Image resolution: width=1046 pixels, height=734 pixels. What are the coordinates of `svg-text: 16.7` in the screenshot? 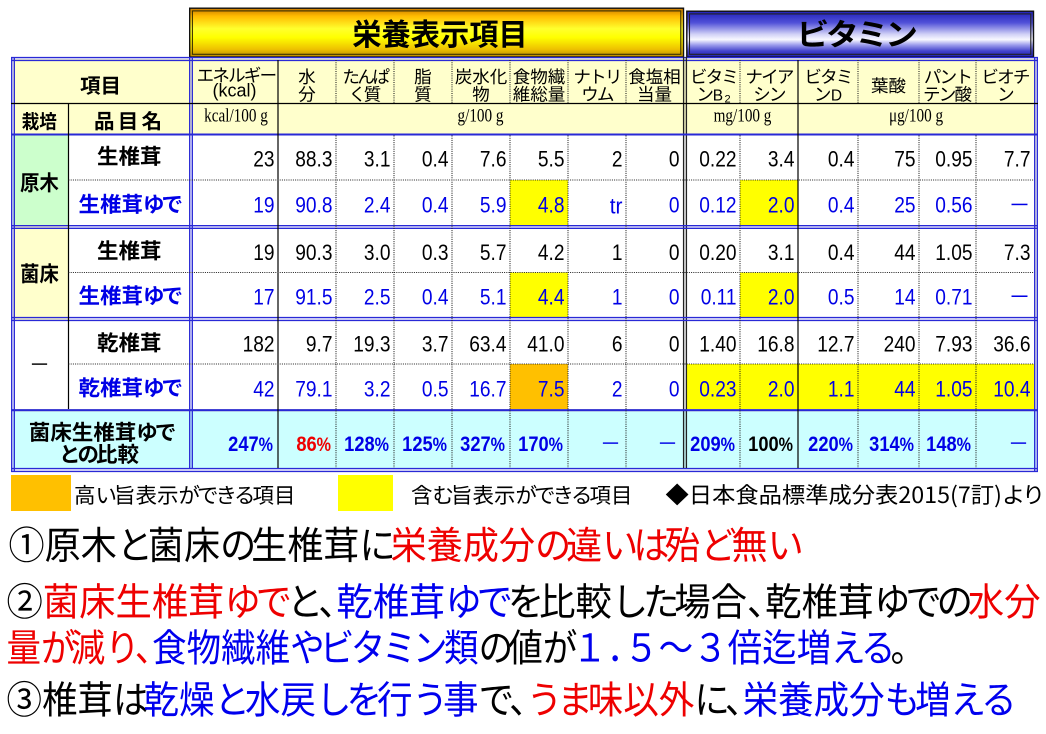 It's located at (487, 389).